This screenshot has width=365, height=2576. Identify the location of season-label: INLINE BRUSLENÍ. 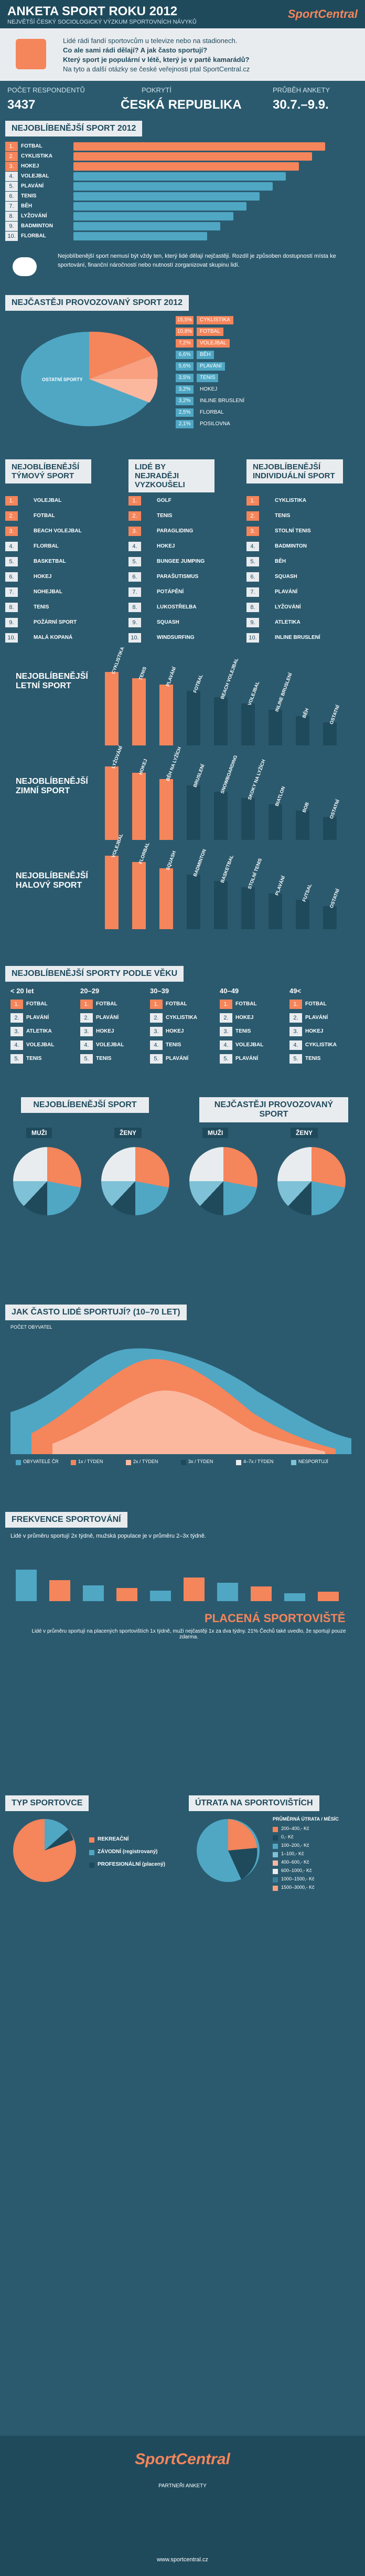
(284, 692).